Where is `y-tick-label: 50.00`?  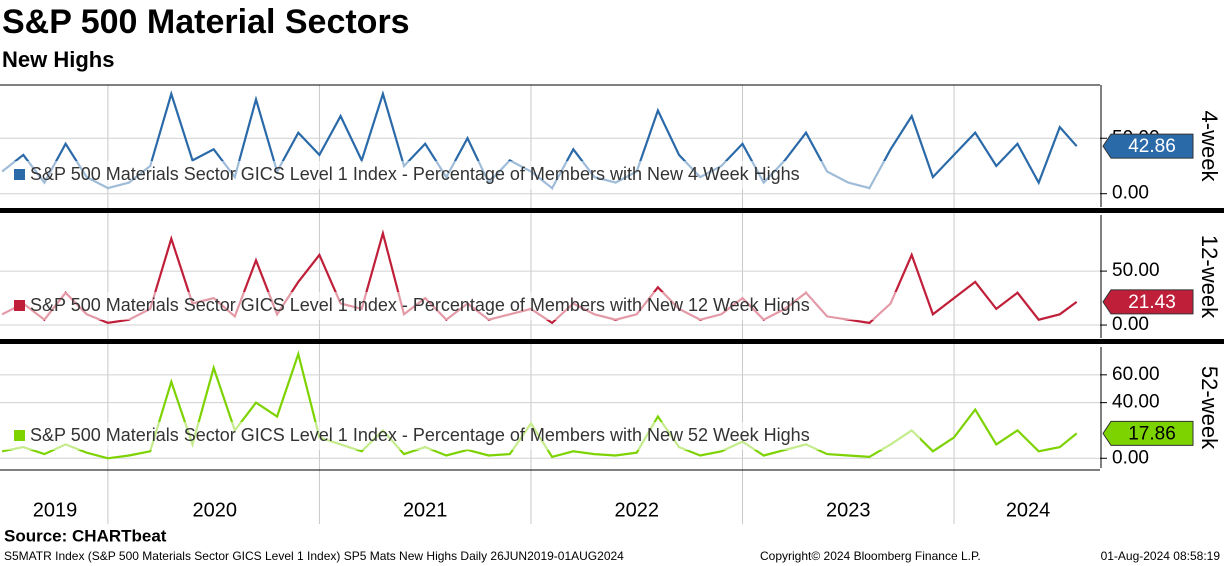 y-tick-label: 50.00 is located at coordinates (1136, 270).